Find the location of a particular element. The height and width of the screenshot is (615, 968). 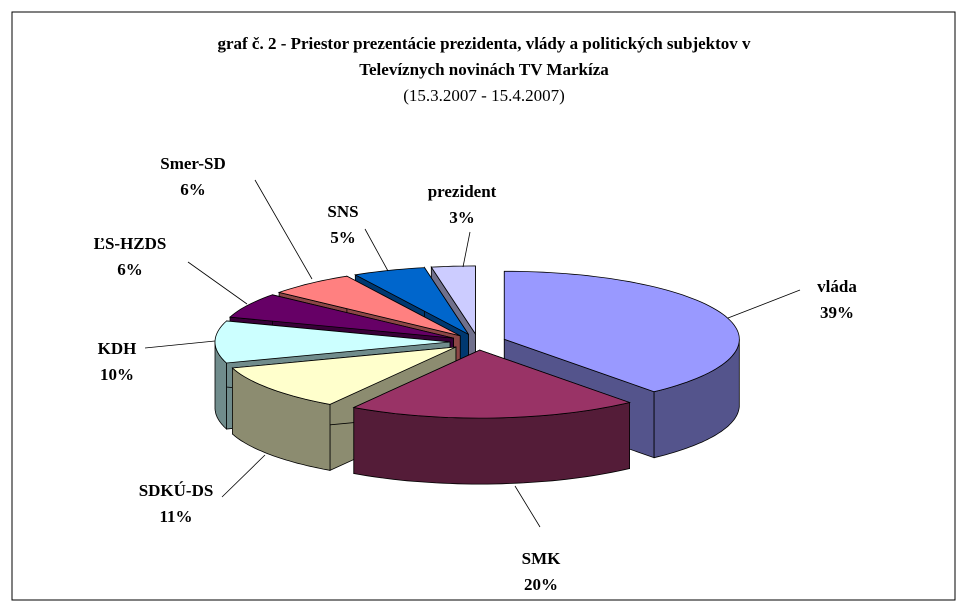

slice-label: Smer-SD is located at coordinates (192, 163).